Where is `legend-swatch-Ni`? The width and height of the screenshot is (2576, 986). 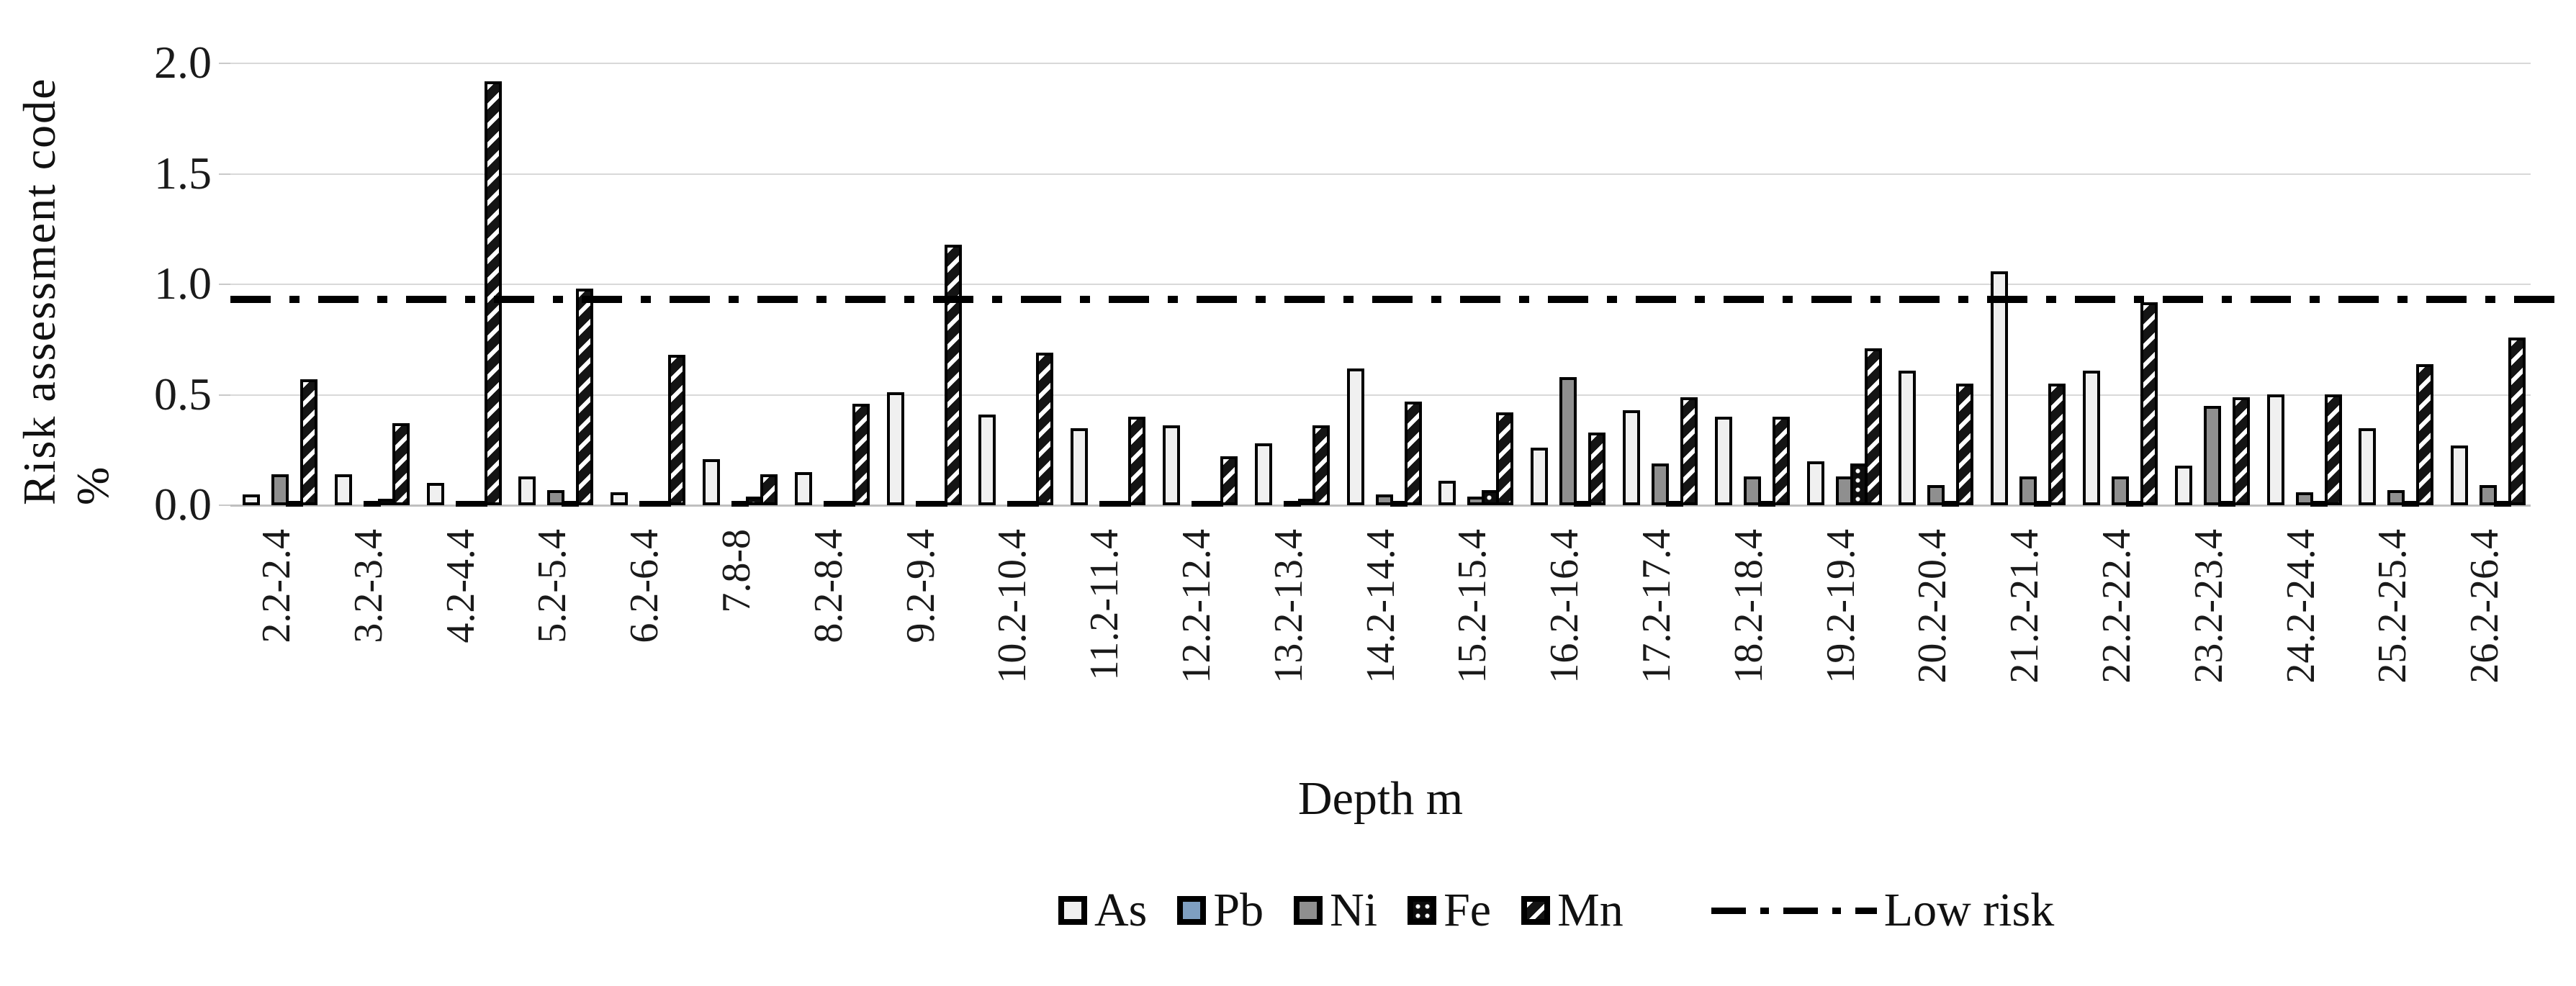 legend-swatch-Ni is located at coordinates (1308, 910).